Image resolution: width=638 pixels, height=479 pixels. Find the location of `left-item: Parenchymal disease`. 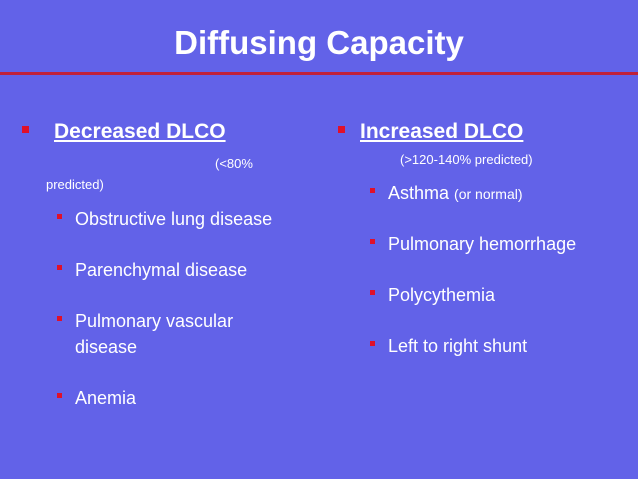

left-item: Parenchymal disease is located at coordinates (161, 270).